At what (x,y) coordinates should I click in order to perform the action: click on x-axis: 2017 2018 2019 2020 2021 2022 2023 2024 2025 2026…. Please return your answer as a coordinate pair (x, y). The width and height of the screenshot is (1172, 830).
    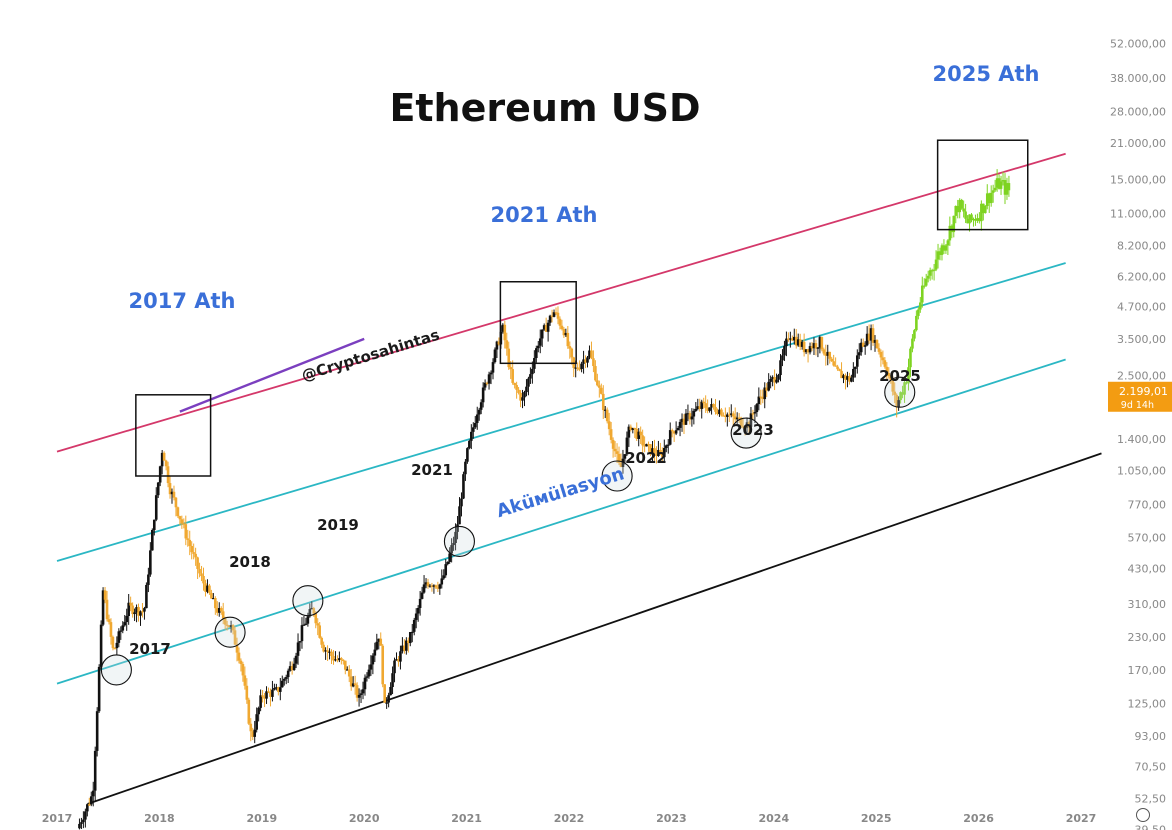
    Looking at the image, I should click on (569, 818).